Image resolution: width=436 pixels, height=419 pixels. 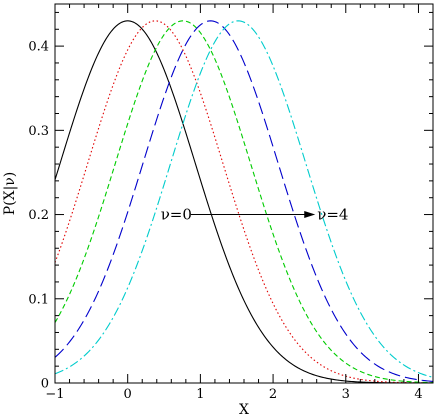 What do you see at coordinates (38, 299) in the screenshot?
I see `y-tick-label: 0.1` at bounding box center [38, 299].